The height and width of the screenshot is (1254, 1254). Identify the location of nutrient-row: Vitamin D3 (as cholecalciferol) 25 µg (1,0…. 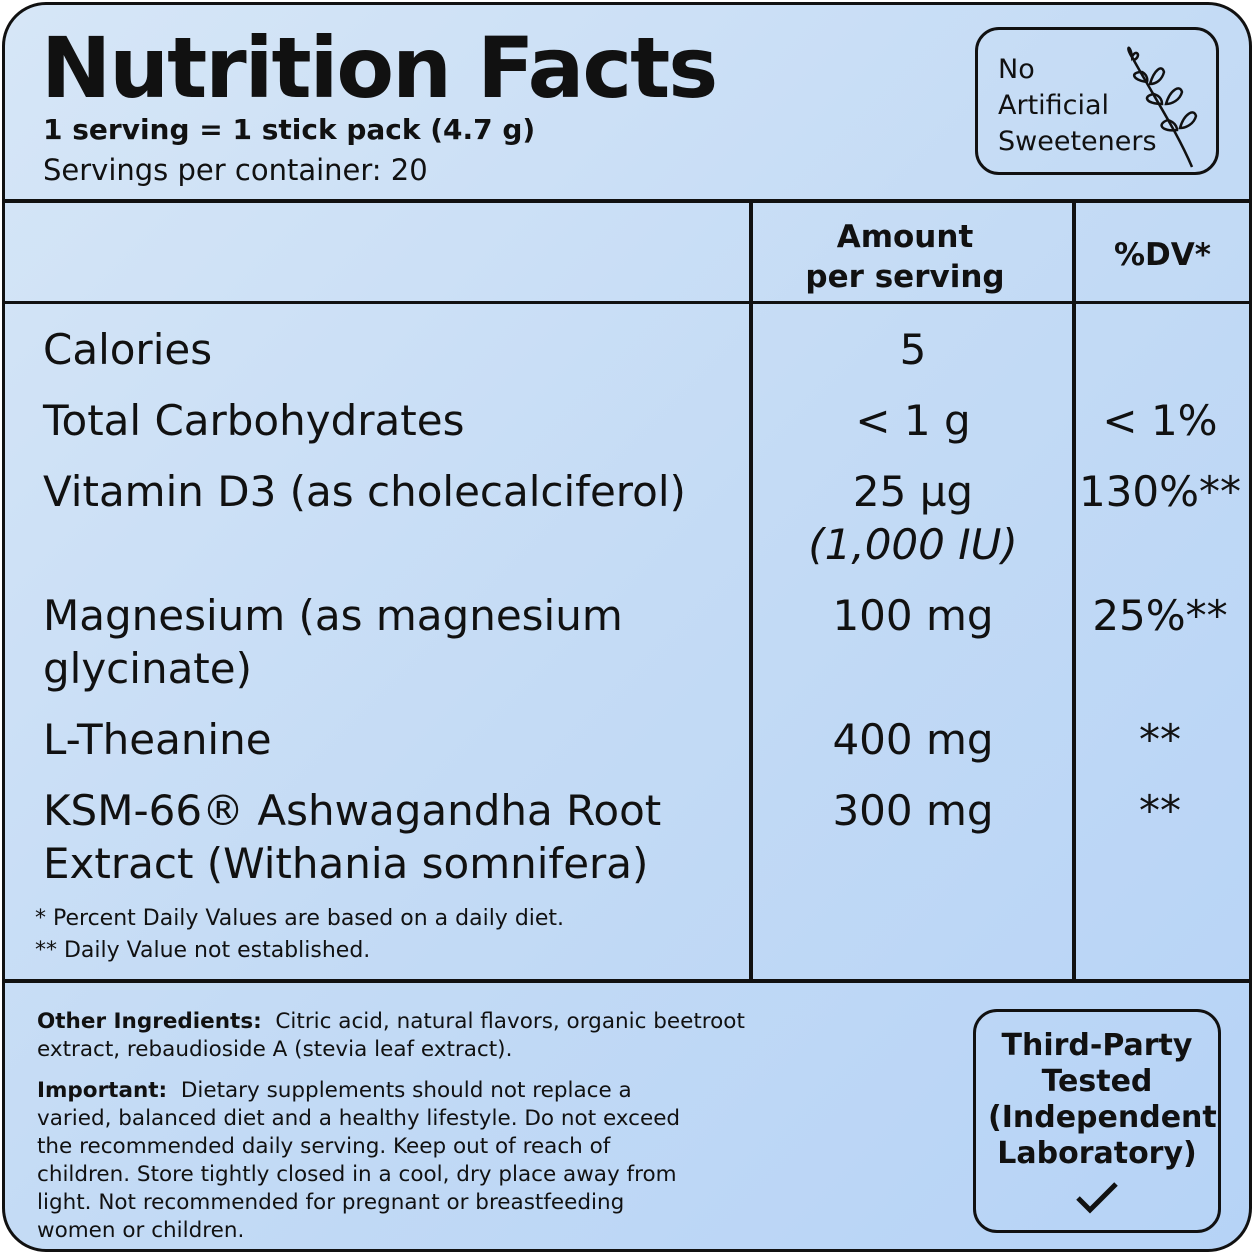
(627, 518).